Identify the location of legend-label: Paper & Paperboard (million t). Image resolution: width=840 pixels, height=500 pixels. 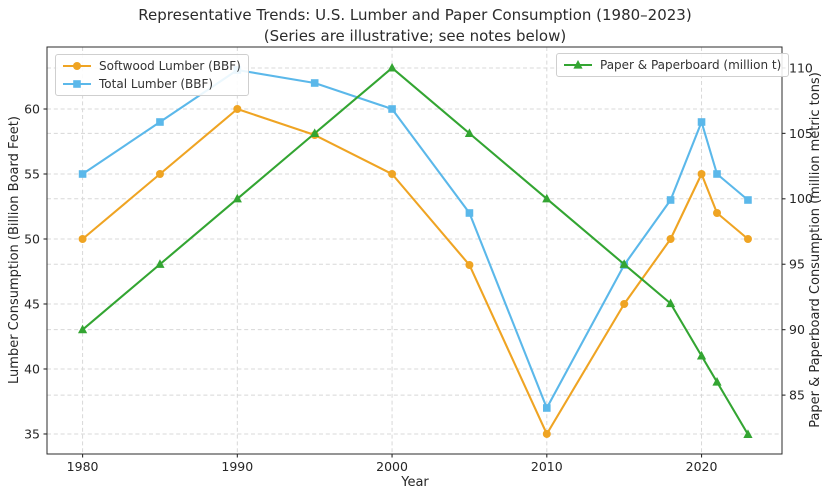
(691, 65).